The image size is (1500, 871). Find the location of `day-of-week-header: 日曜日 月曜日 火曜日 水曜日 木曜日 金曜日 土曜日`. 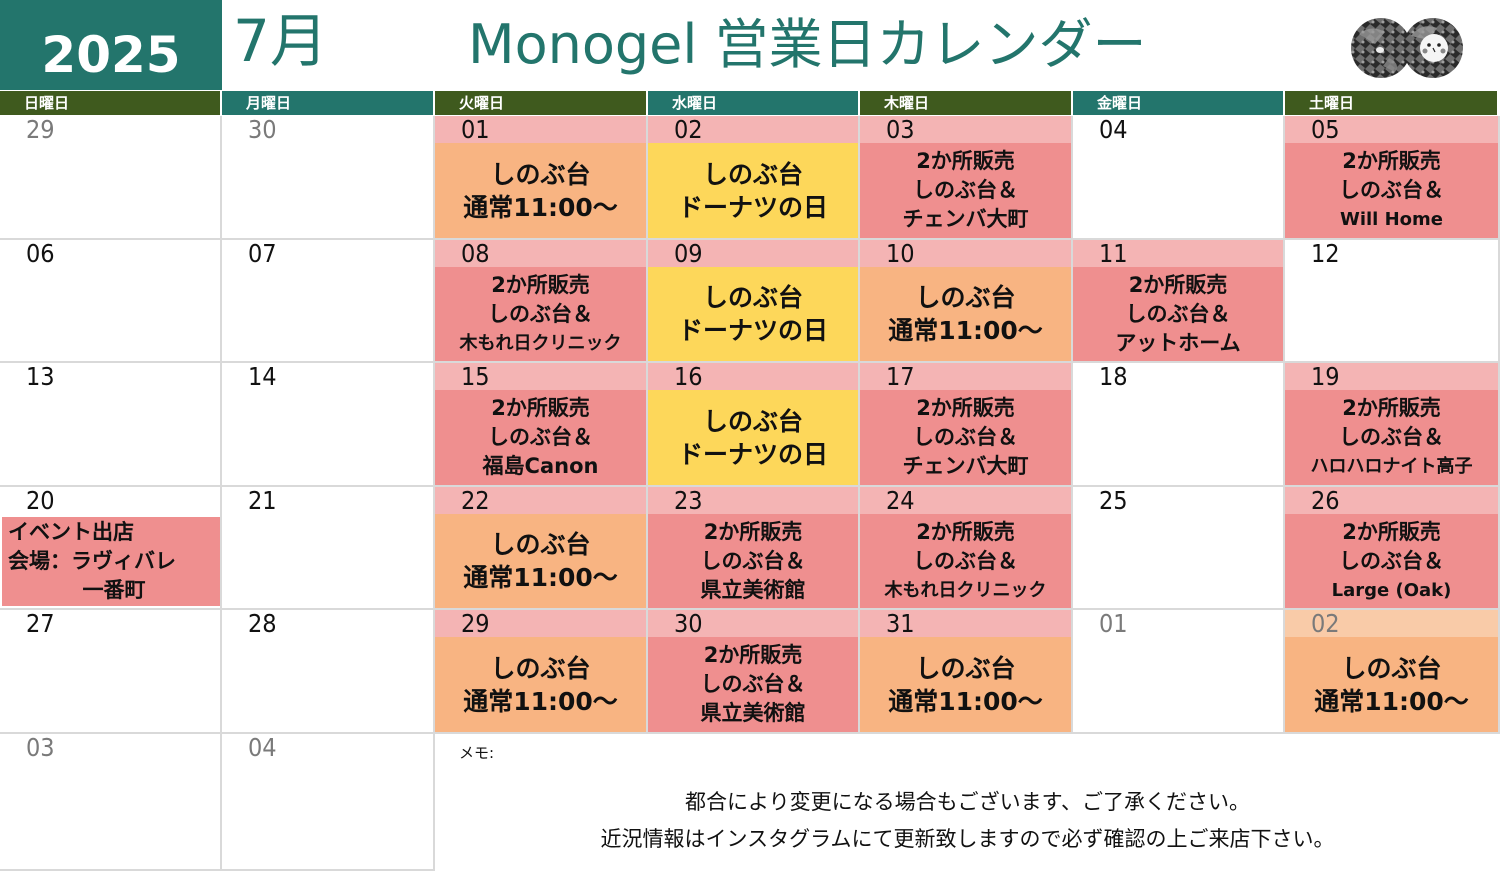

day-of-week-header: 日曜日 月曜日 火曜日 水曜日 木曜日 金曜日 土曜日 is located at coordinates (750, 103).